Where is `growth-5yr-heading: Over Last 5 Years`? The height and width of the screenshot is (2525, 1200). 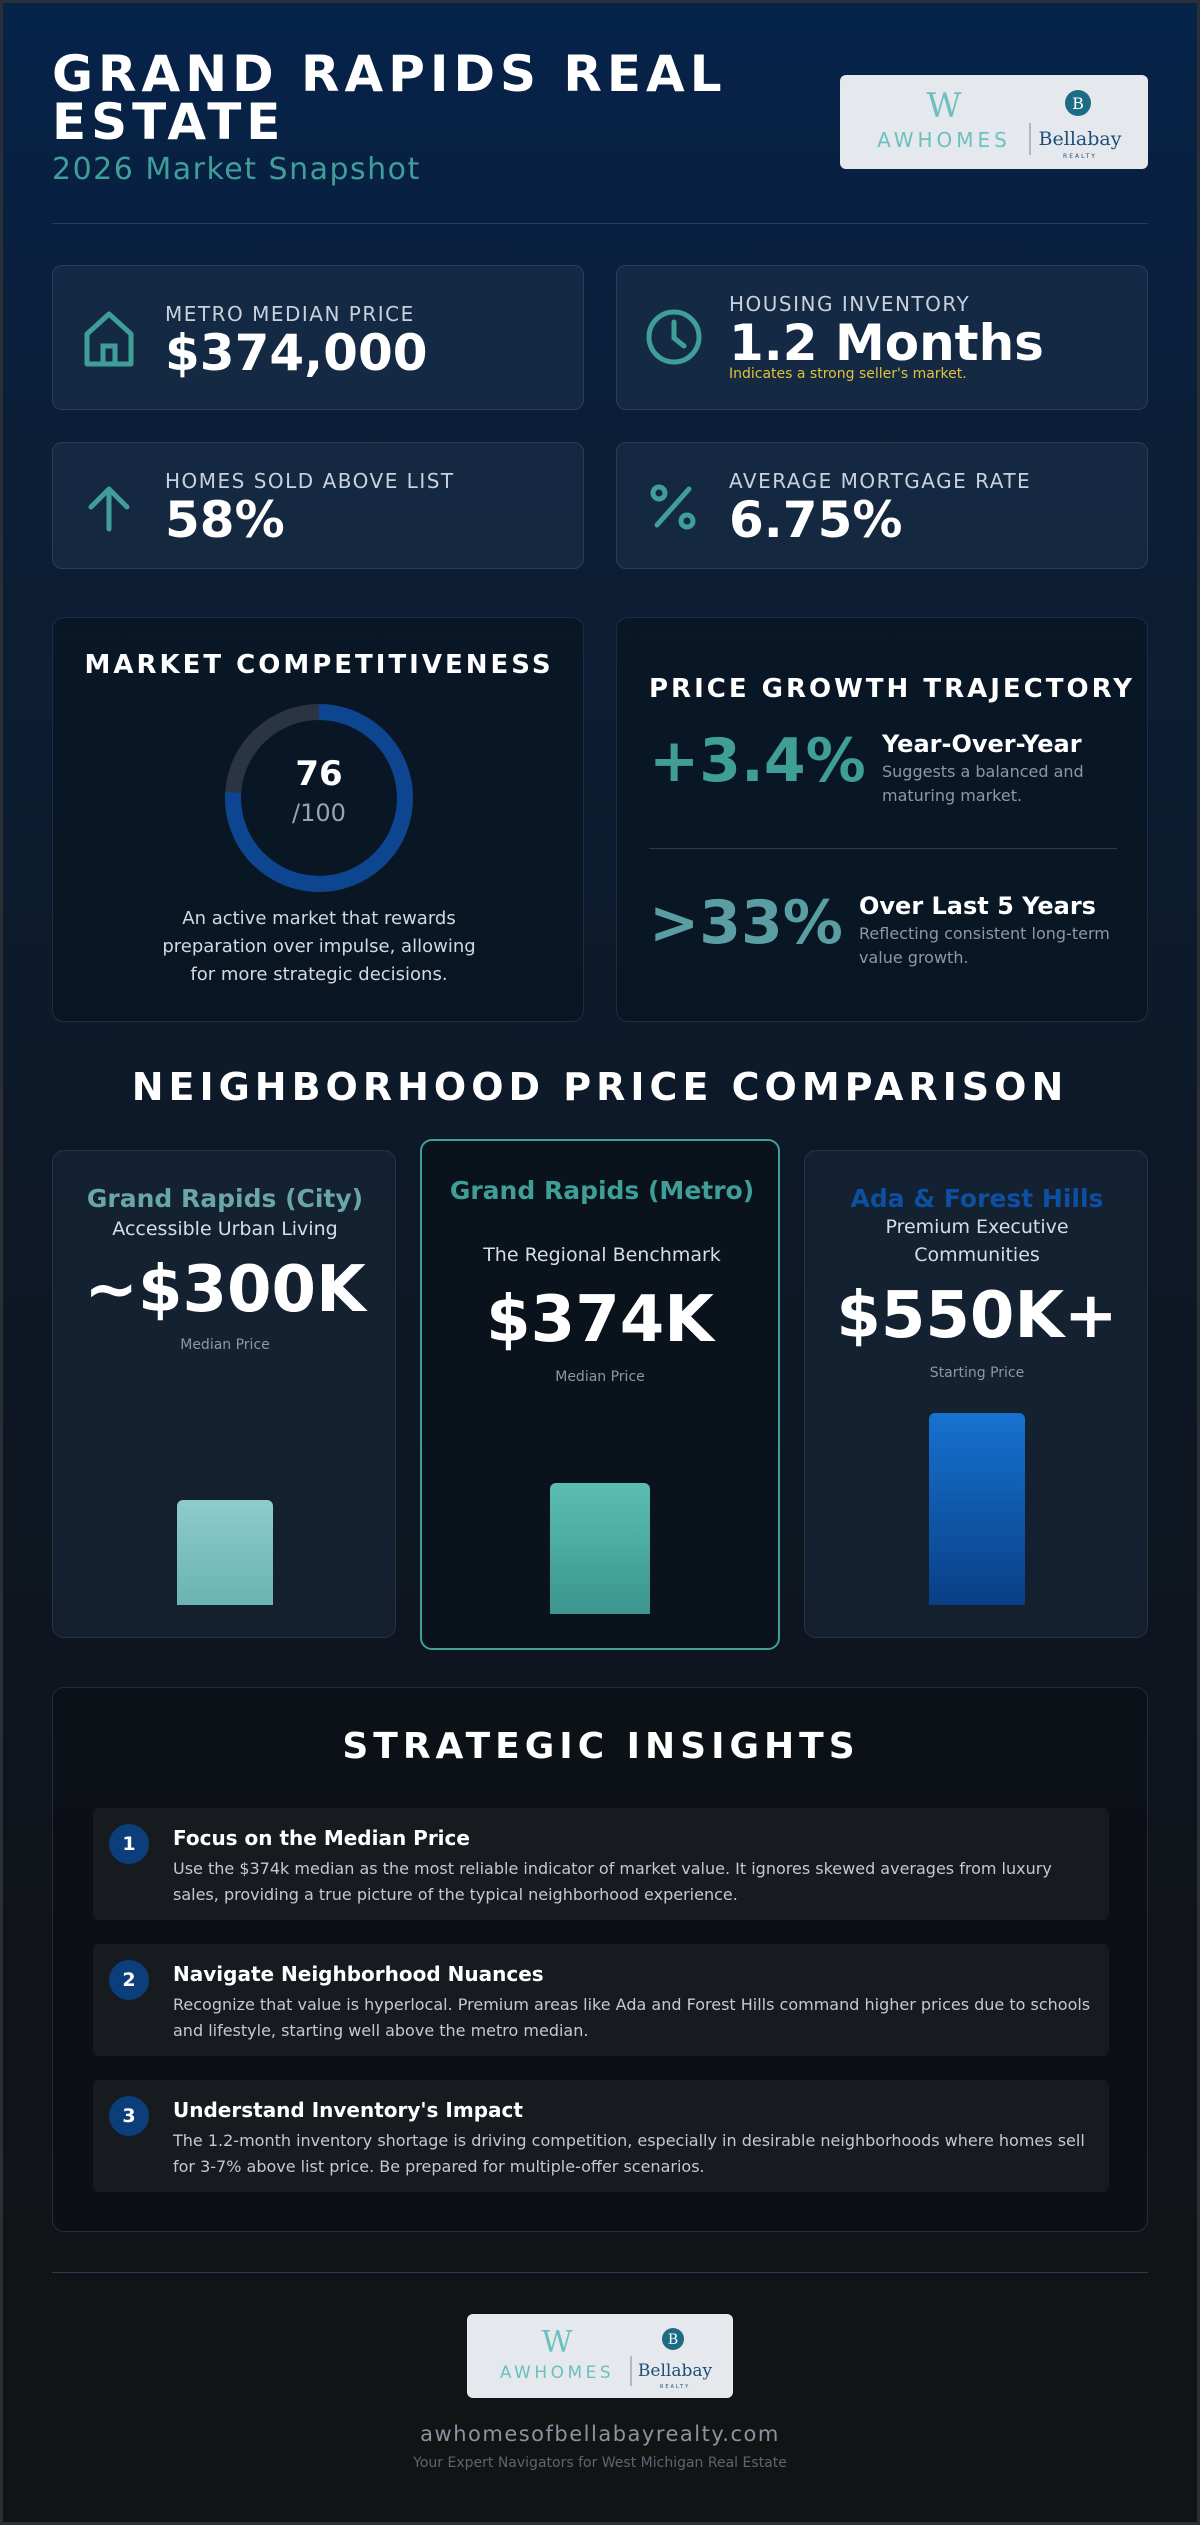 growth-5yr-heading: Over Last 5 Years is located at coordinates (977, 906).